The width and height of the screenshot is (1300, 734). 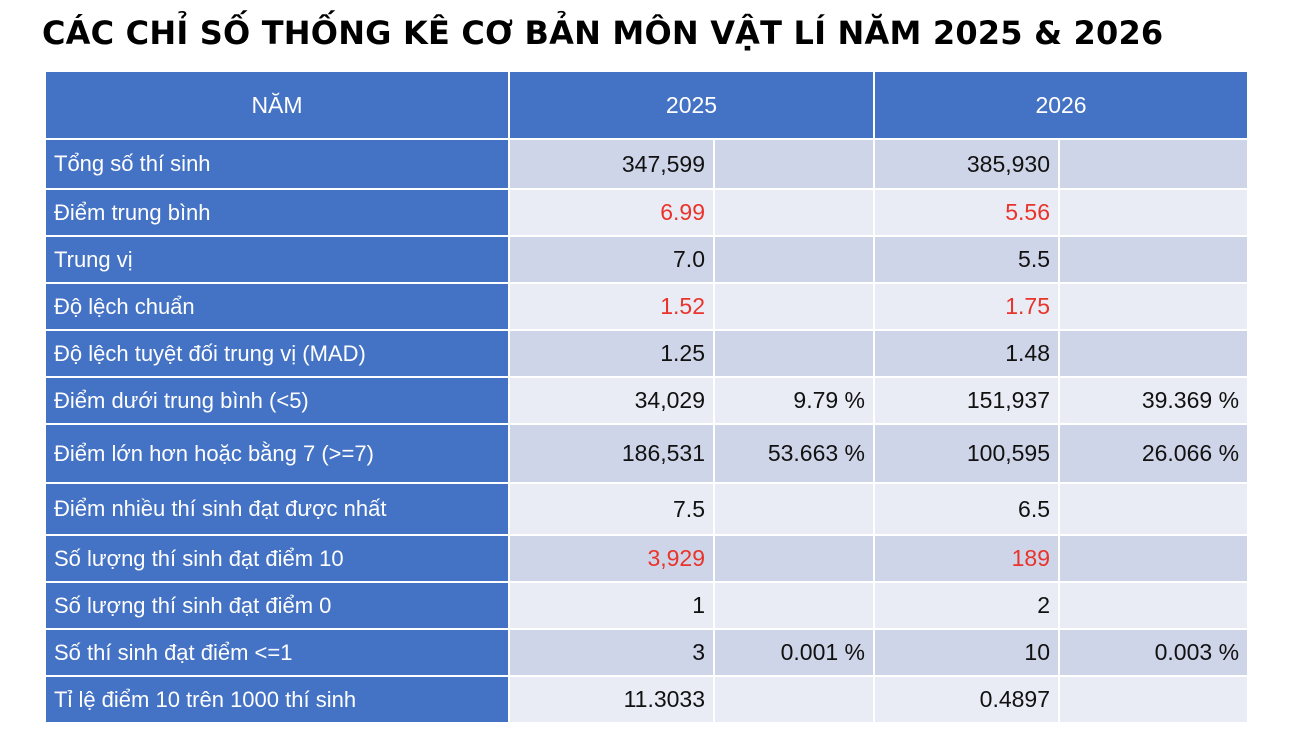 What do you see at coordinates (967, 212) in the screenshot?
I see `value-2026: 5.56` at bounding box center [967, 212].